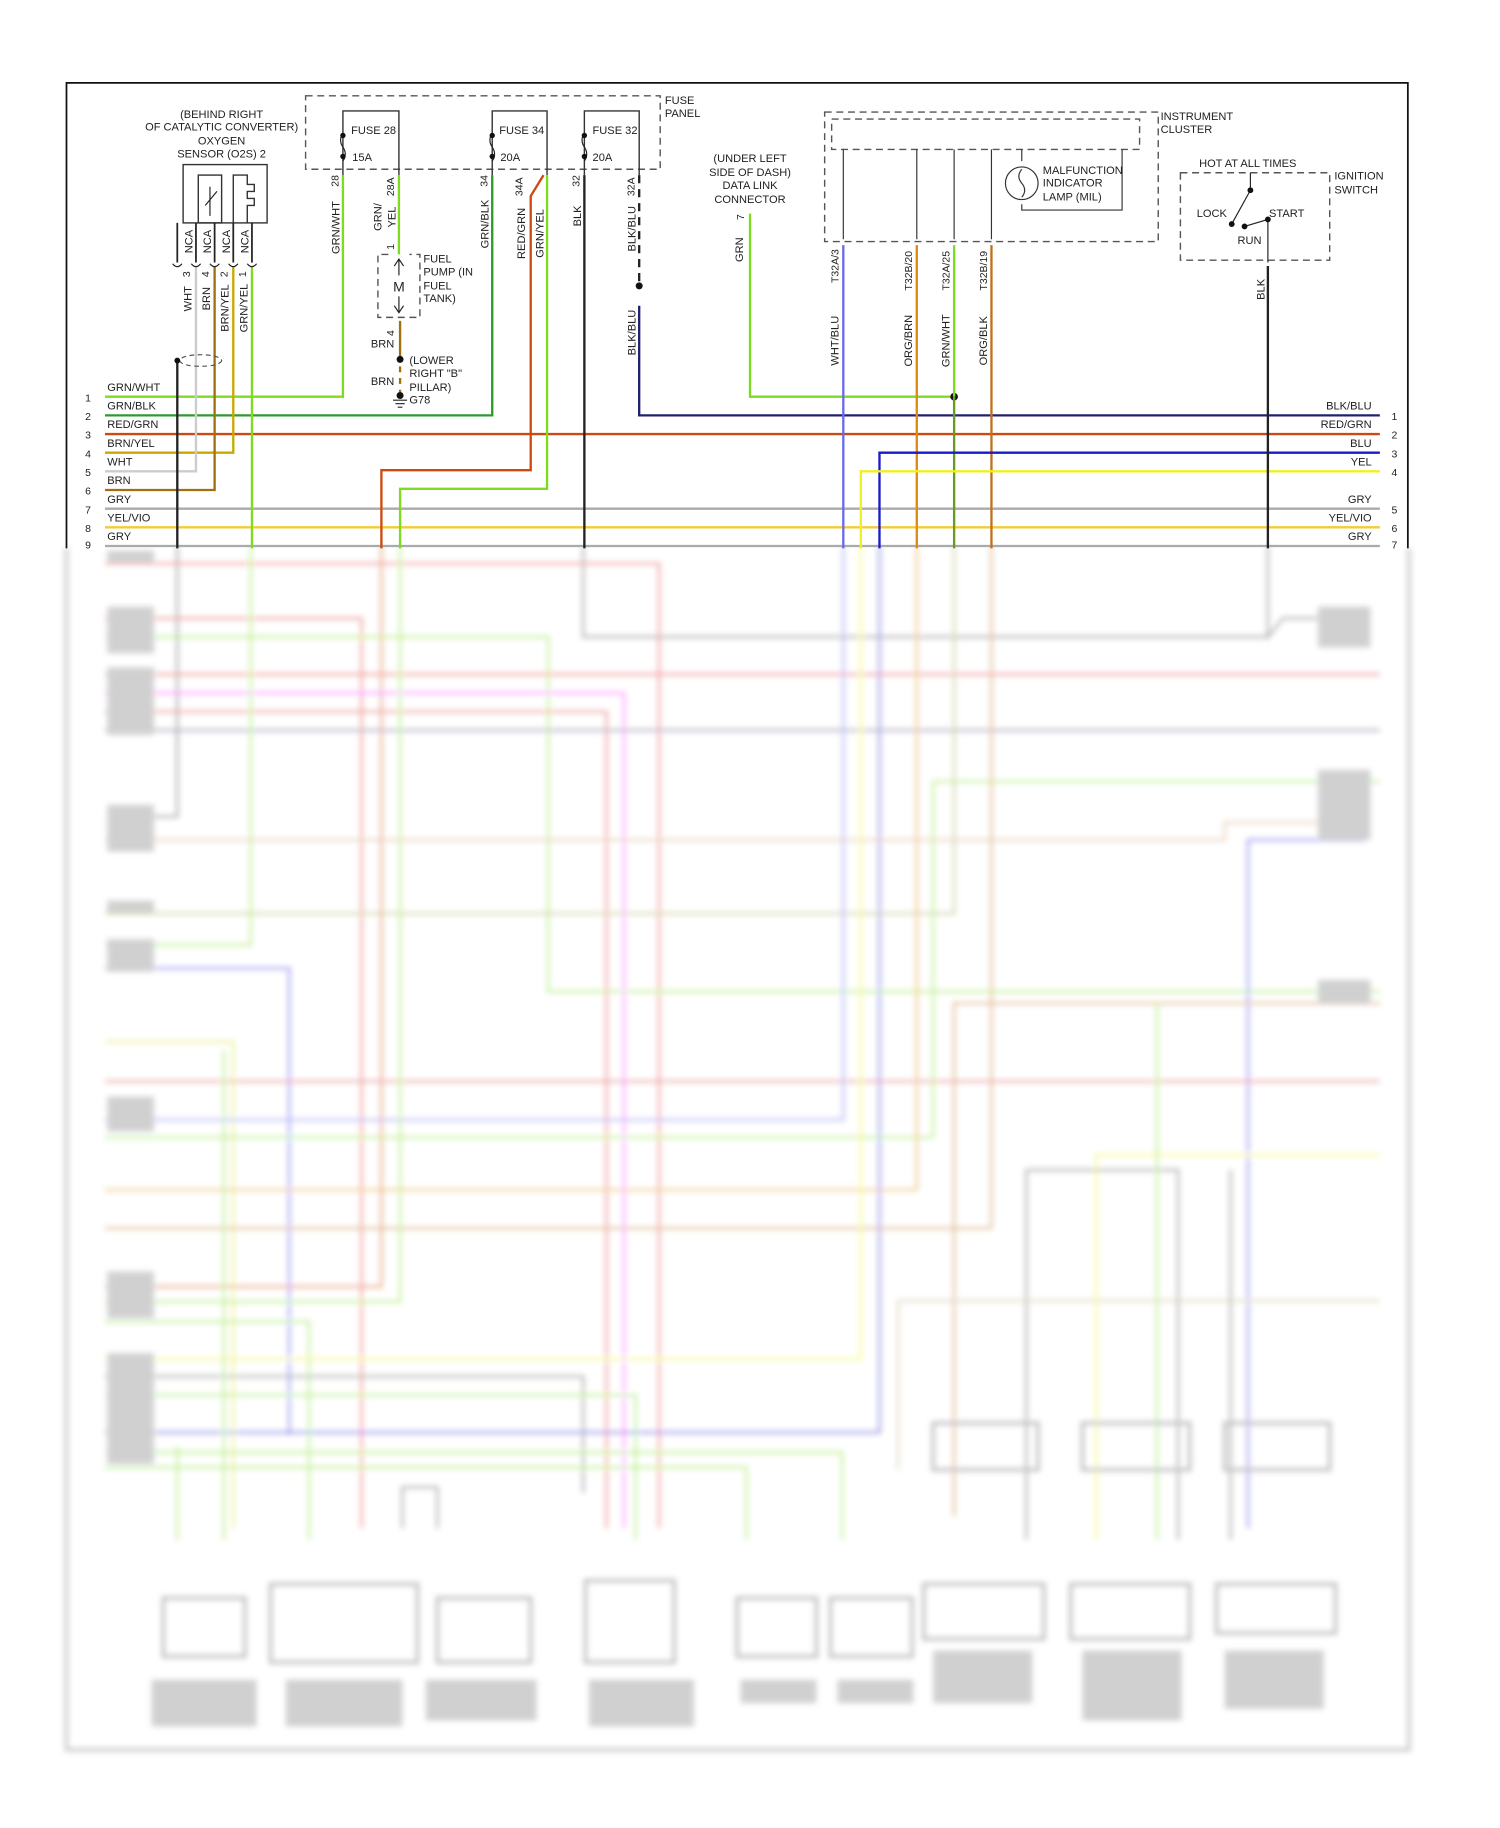 This screenshot has width=1500, height=1828. What do you see at coordinates (1250, 217) in the screenshot?
I see `switch-contacts-icon` at bounding box center [1250, 217].